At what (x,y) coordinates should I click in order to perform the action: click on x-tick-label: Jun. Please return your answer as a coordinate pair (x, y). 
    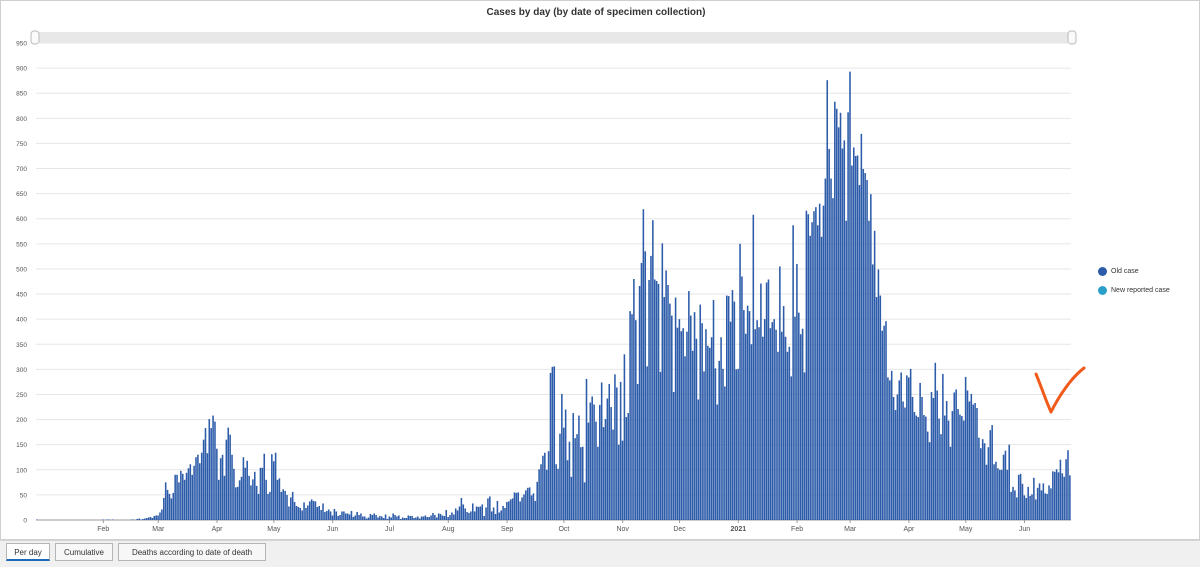
    Looking at the image, I should click on (332, 529).